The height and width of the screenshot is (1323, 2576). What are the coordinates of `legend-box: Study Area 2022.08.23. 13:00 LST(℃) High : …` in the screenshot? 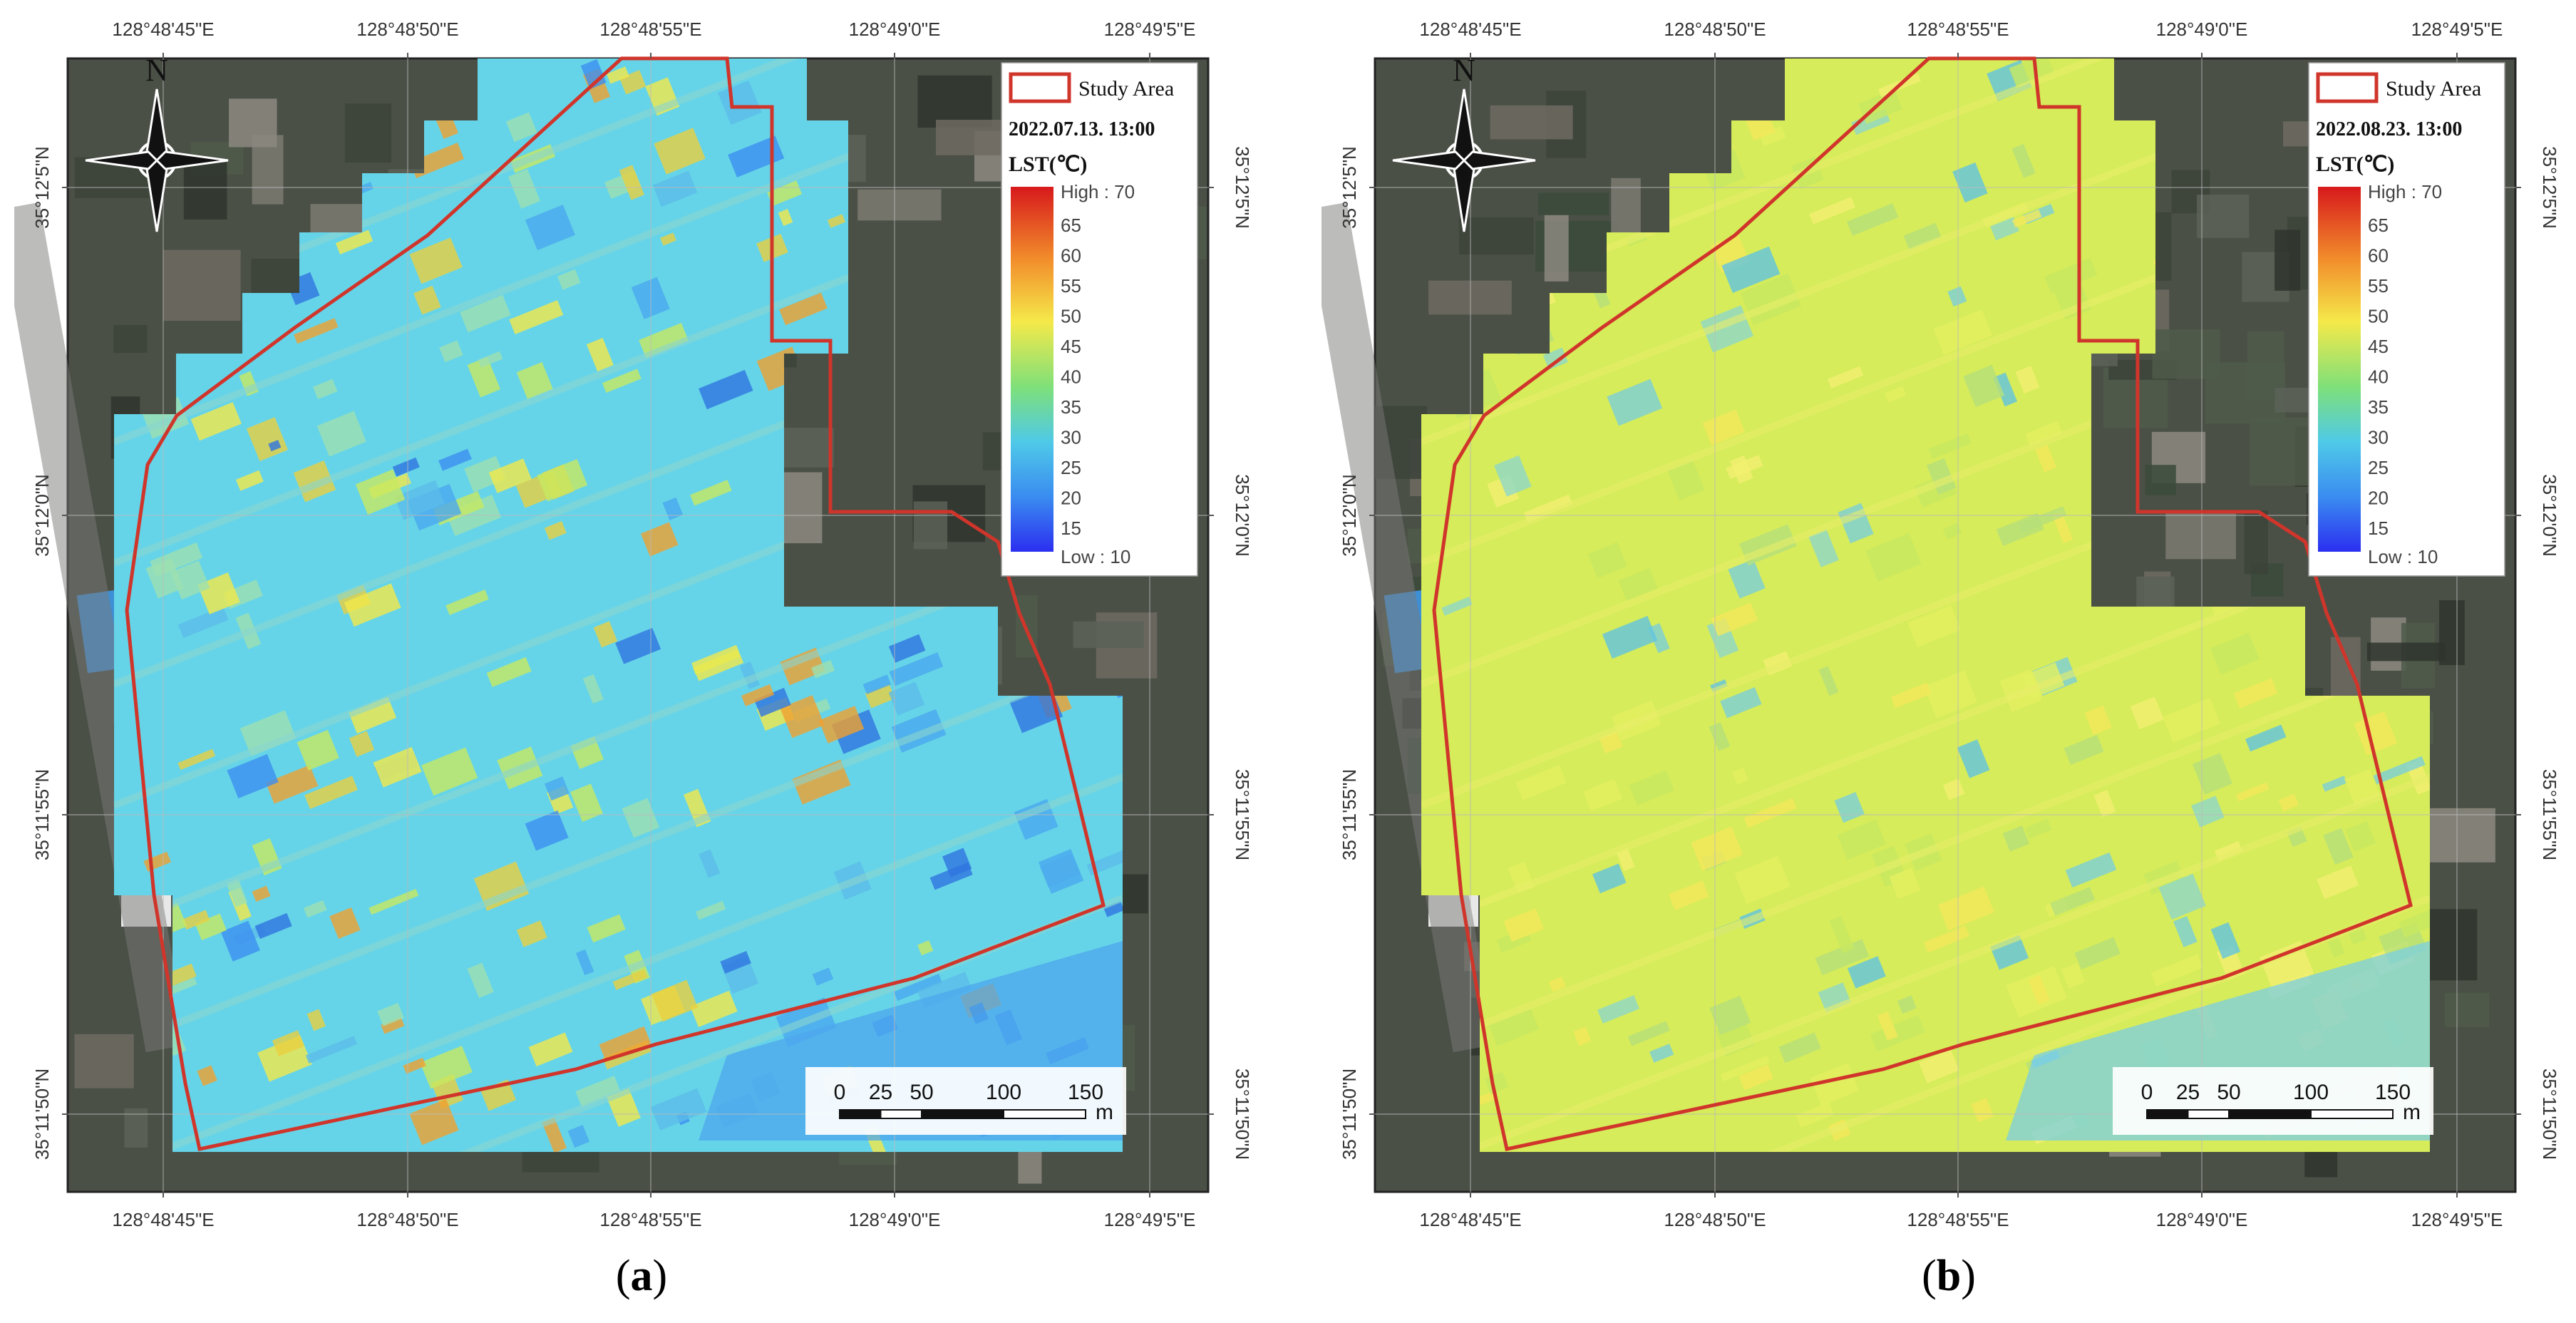 It's located at (2406, 319).